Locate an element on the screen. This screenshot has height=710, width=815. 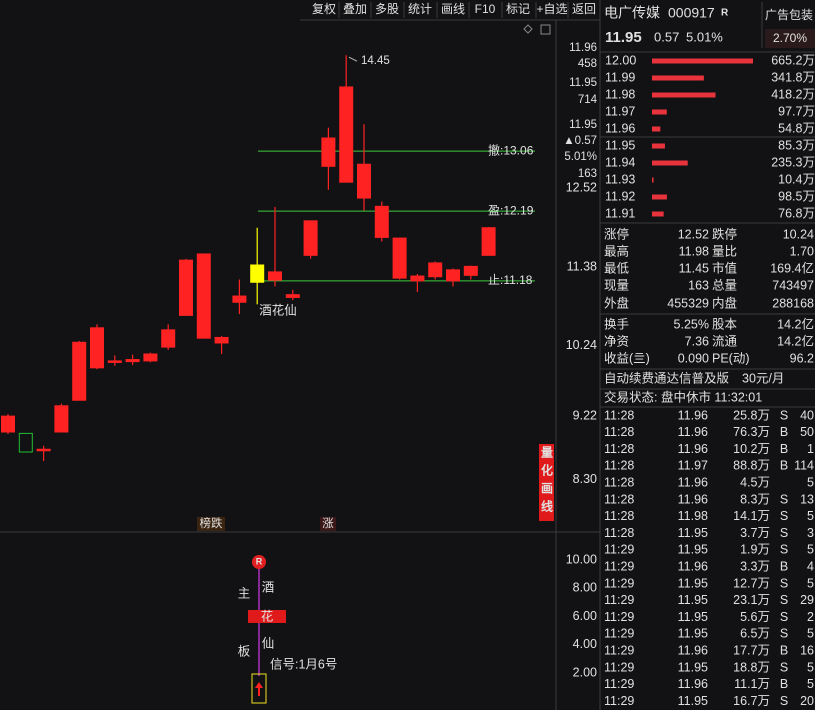
toolbar-button: 叠加 is located at coordinates (355, 9).